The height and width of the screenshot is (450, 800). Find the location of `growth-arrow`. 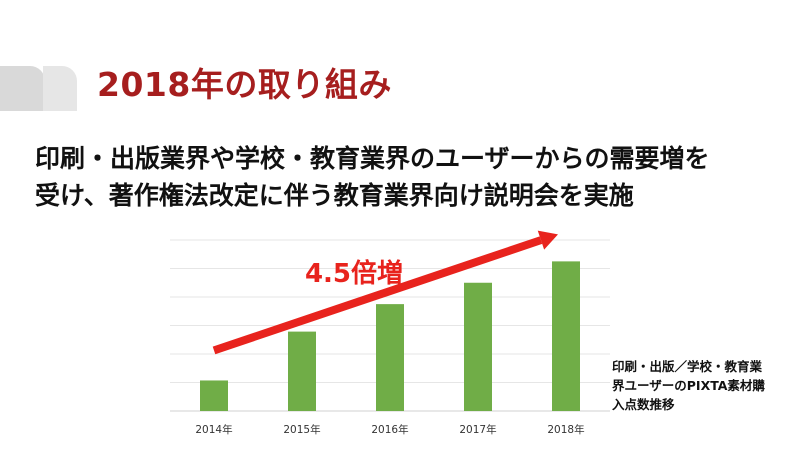

growth-arrow is located at coordinates (385, 292).